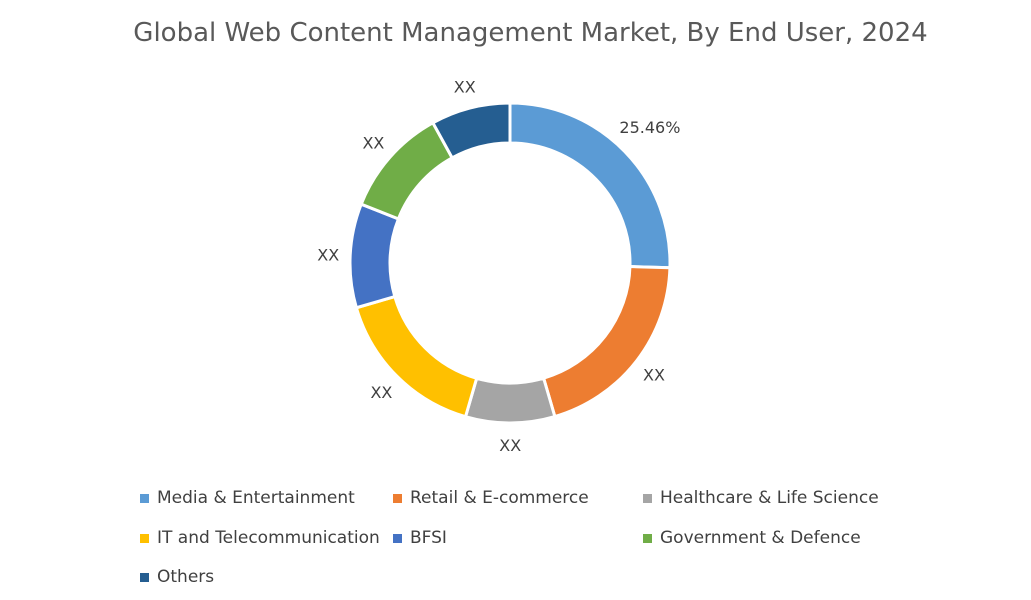  Describe the element at coordinates (654, 374) in the screenshot. I see `data-label-1: XX` at that location.